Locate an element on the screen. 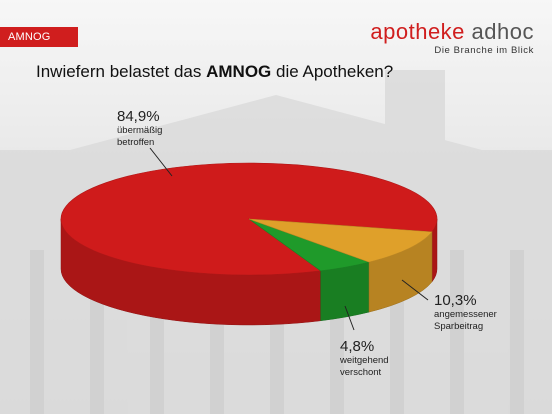  brand-name-part1: apotheke is located at coordinates (417, 31).